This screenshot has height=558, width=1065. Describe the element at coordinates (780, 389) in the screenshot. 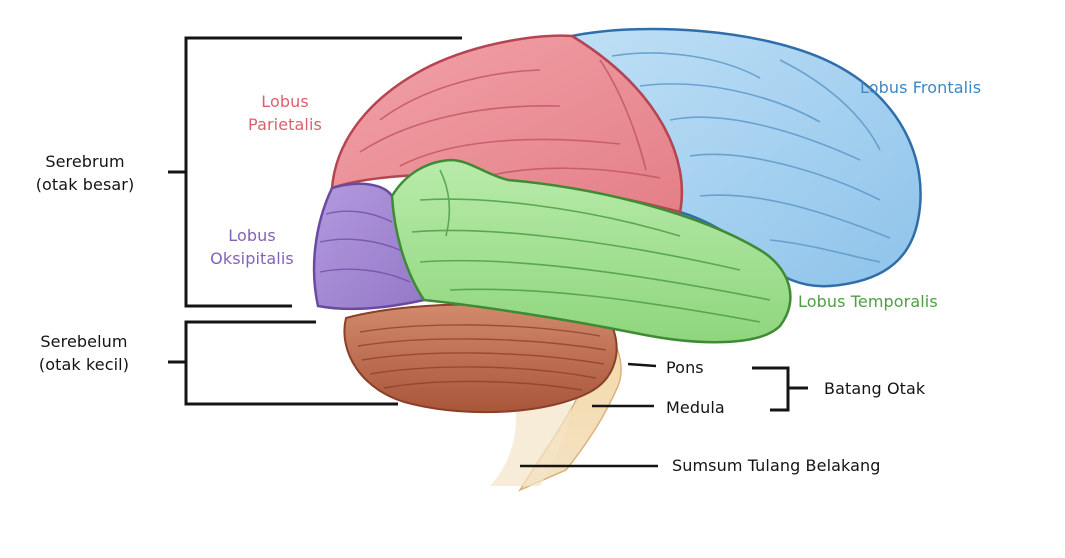

I see `brainstem-bracket` at that location.